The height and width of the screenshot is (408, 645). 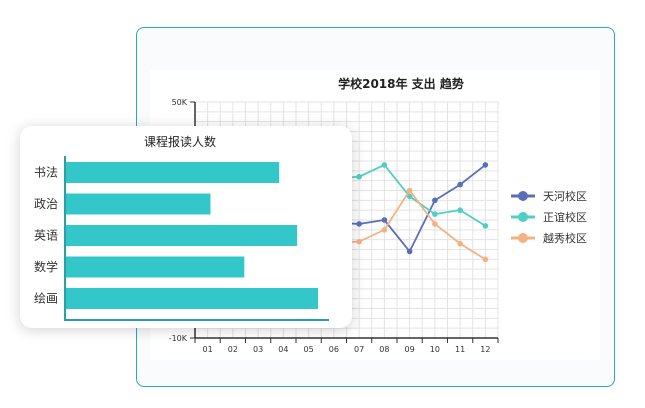 I want to click on x-tick-label: 06, so click(x=334, y=349).